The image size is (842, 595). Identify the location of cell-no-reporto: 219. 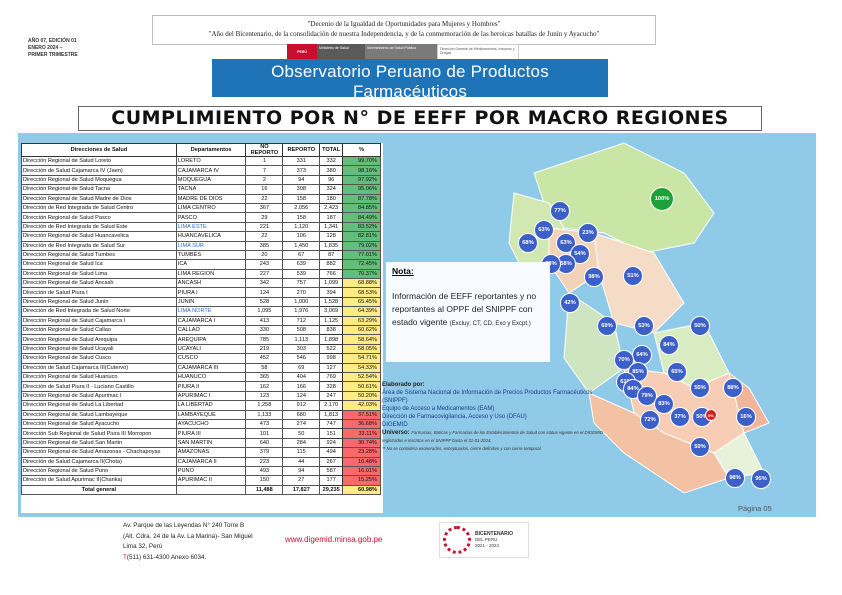
(264, 349).